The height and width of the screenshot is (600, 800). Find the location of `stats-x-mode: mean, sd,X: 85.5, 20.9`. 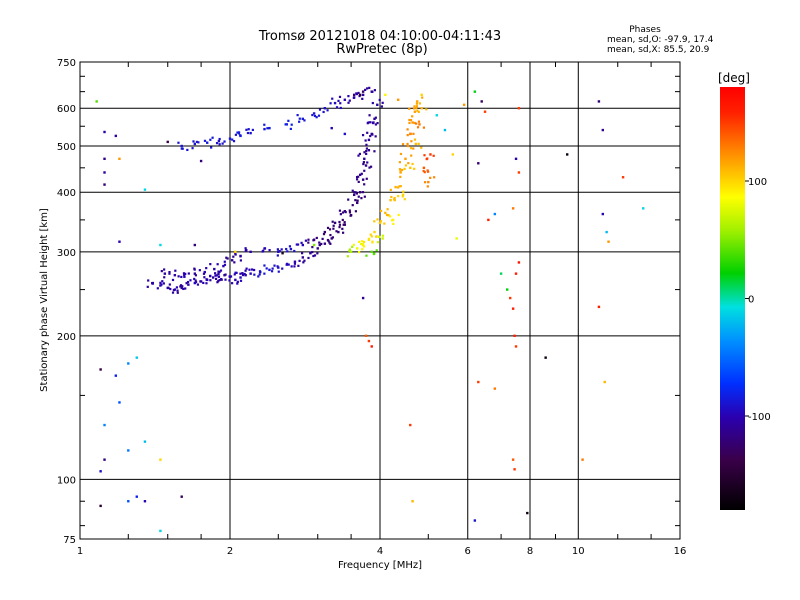

stats-x-mode: mean, sd,X: 85.5, 20.9 is located at coordinates (658, 50).